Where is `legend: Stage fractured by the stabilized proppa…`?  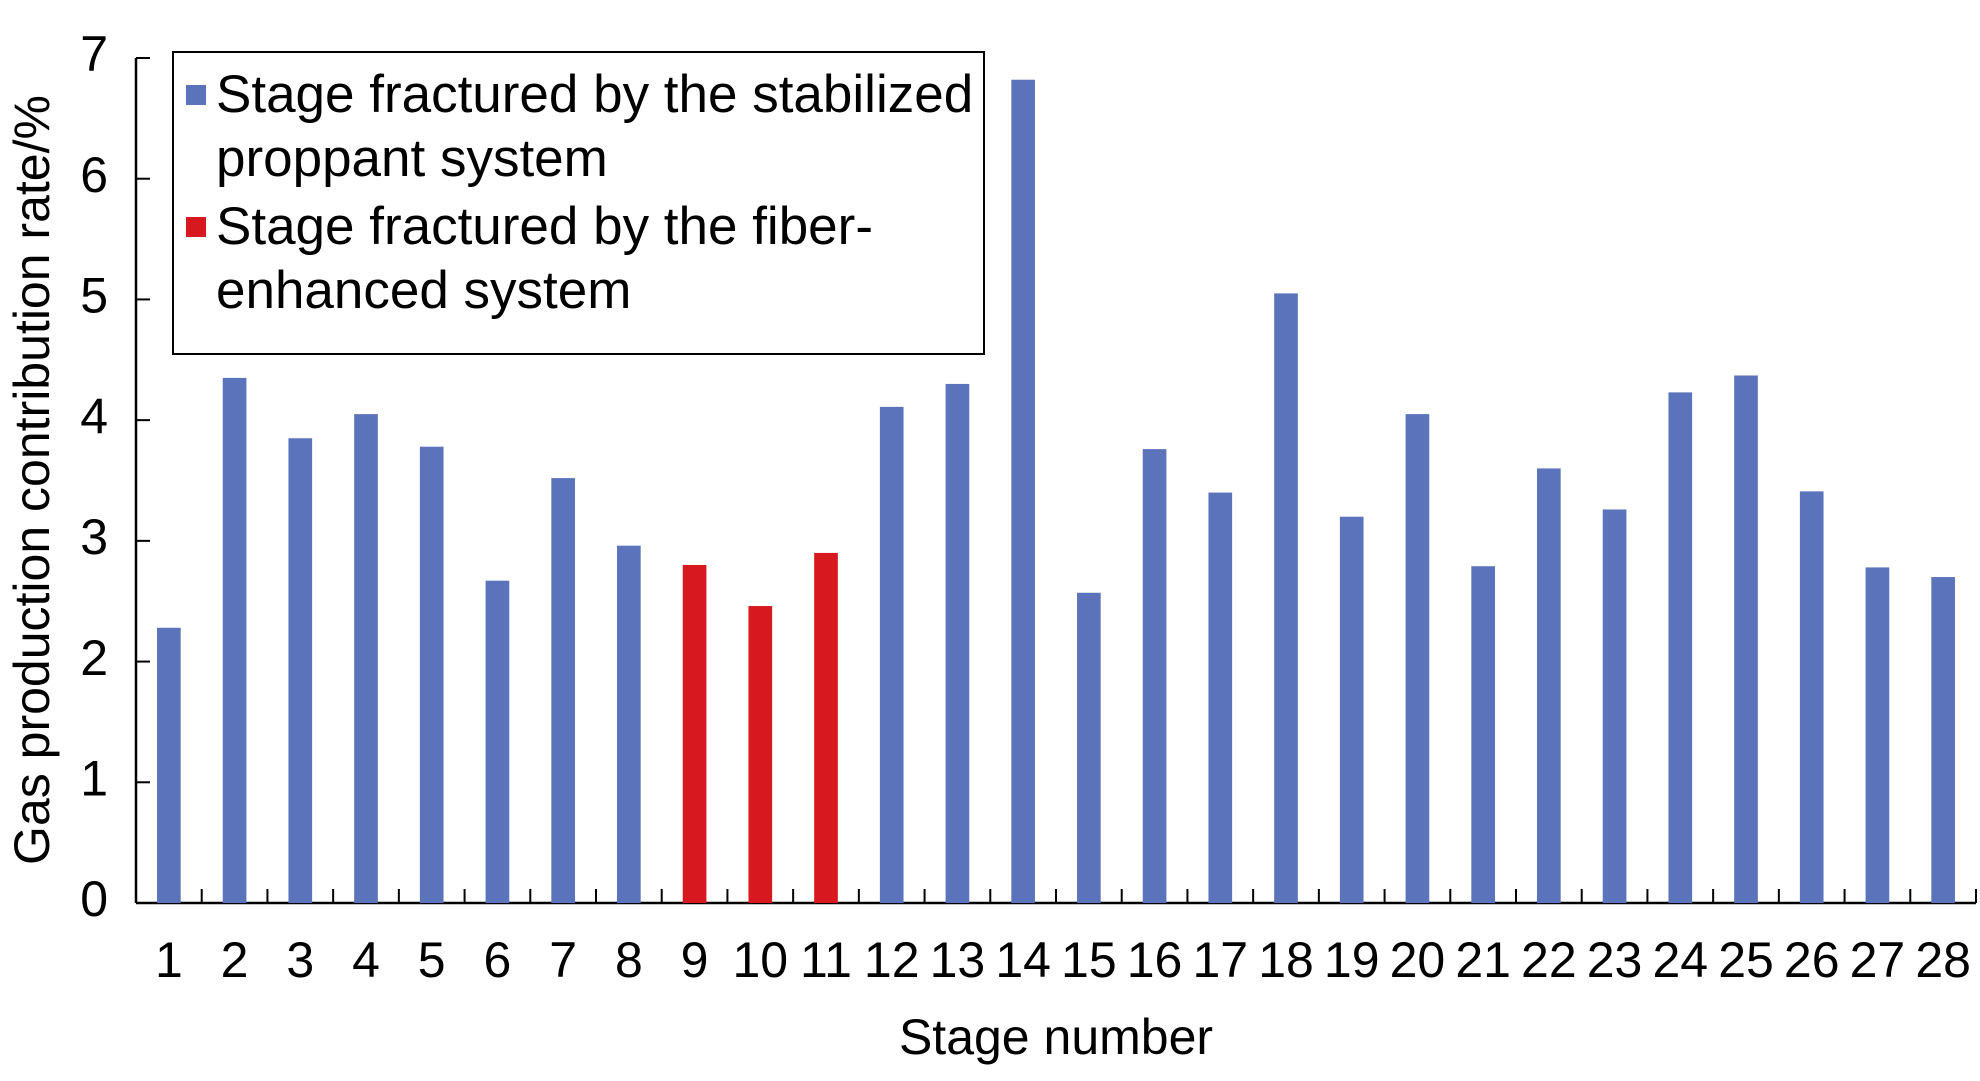 legend: Stage fractured by the stabilized proppa… is located at coordinates (578, 203).